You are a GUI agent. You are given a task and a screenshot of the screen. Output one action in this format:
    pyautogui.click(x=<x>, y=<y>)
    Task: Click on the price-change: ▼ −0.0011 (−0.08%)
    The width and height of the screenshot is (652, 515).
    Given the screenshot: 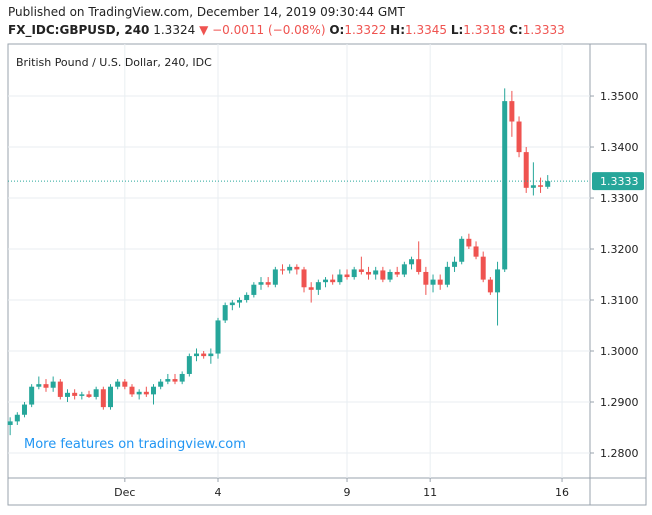 What is the action you would take?
    pyautogui.click(x=262, y=30)
    